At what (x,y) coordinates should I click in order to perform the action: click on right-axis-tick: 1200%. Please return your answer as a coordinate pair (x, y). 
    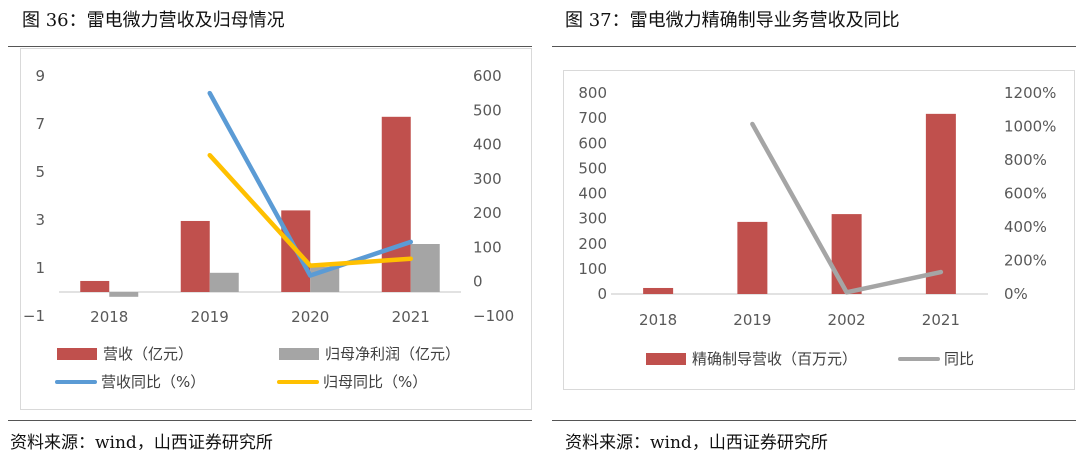
    Looking at the image, I should click on (1030, 93).